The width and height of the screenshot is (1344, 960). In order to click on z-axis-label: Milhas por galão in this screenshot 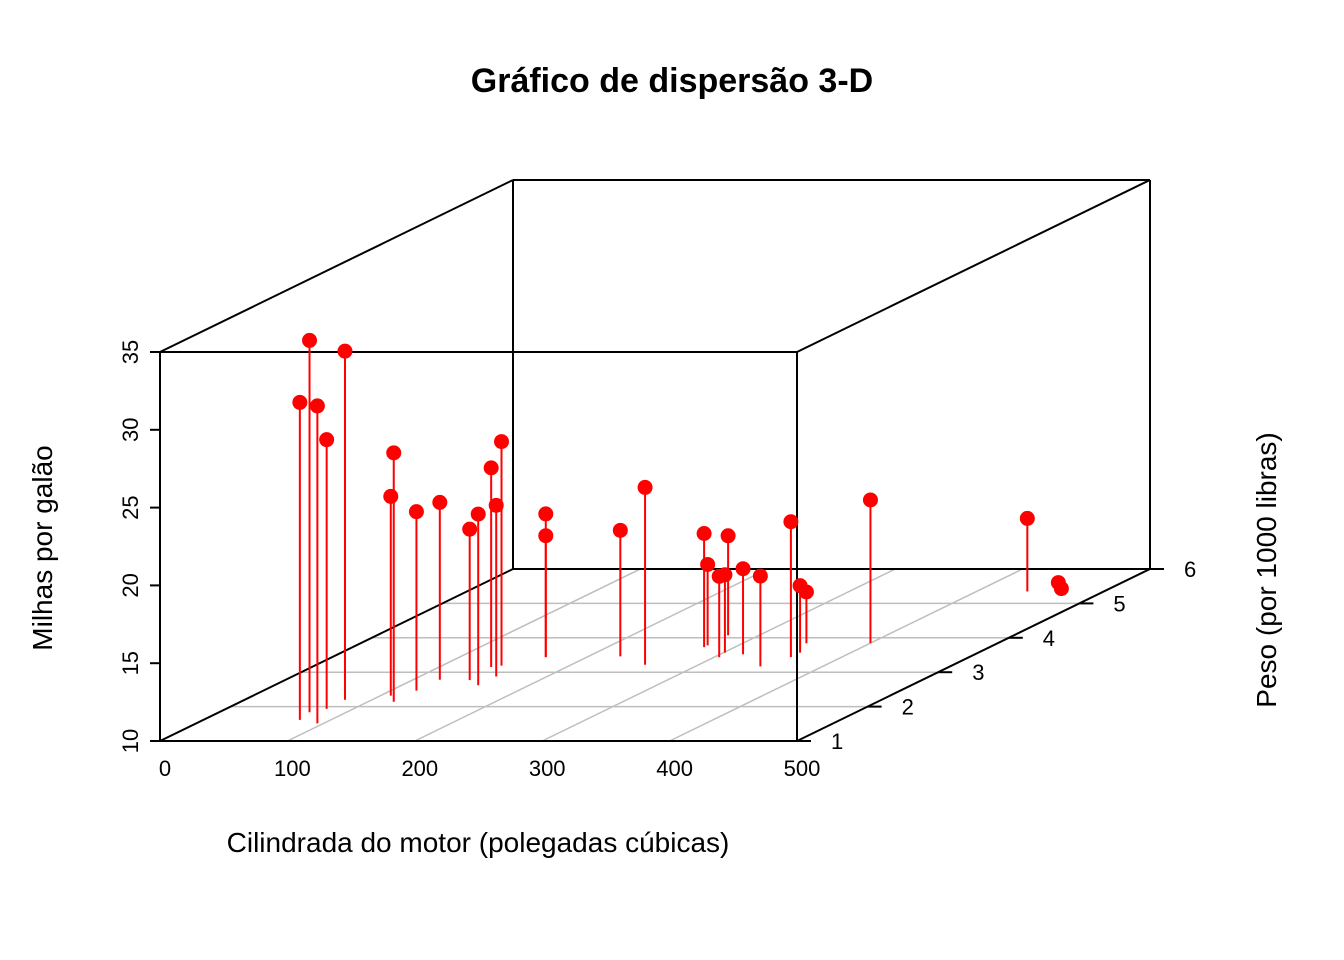, I will do `click(42, 547)`.